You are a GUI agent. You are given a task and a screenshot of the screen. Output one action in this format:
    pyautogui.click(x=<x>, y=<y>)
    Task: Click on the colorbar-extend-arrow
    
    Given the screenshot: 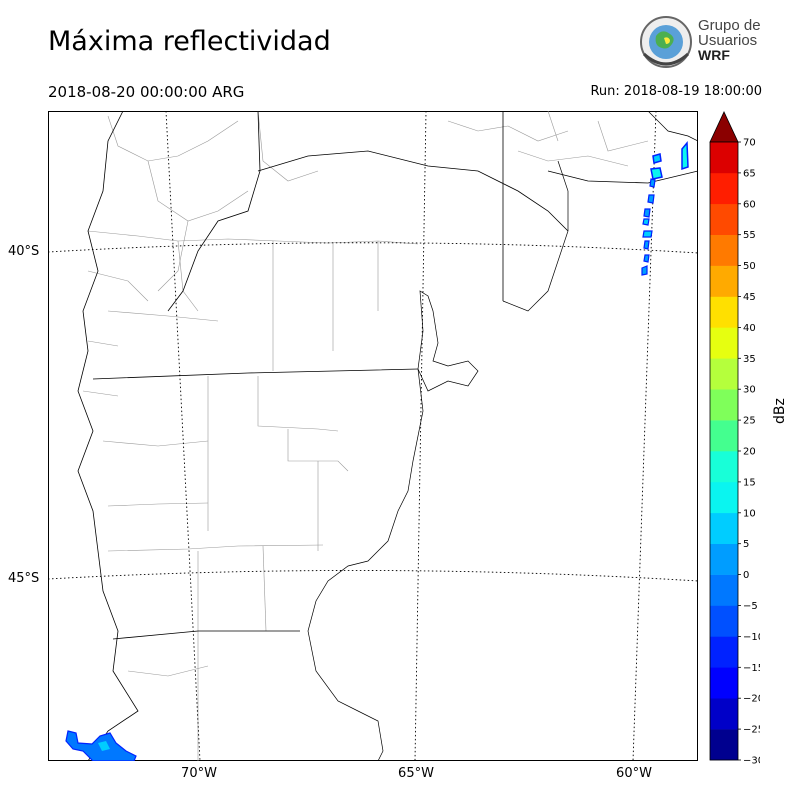 What is the action you would take?
    pyautogui.click(x=724, y=127)
    